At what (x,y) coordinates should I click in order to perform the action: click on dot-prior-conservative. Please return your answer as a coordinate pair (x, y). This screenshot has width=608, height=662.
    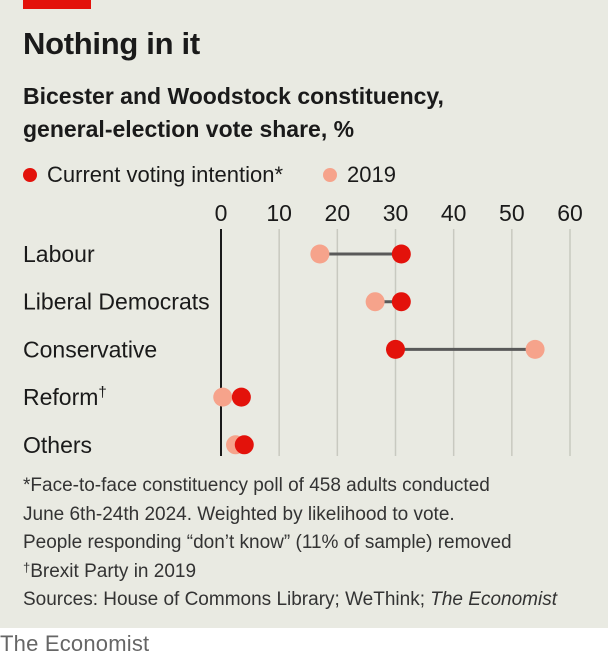
    Looking at the image, I should click on (535, 349).